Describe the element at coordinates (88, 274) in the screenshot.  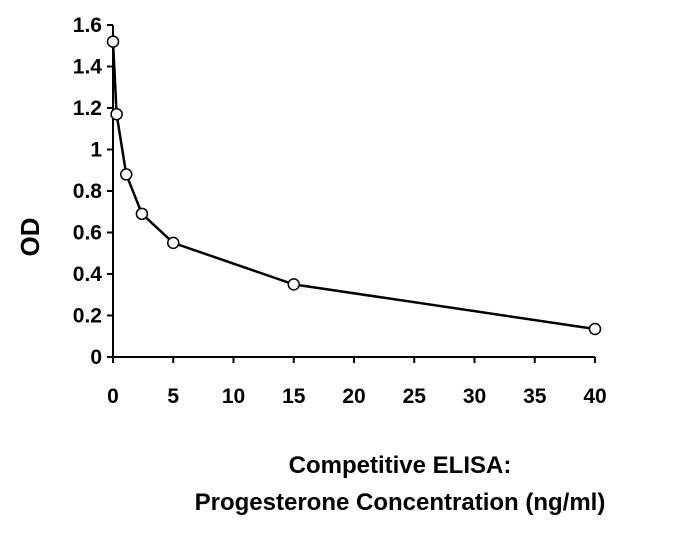
I see `y-tick-label: 0.4` at that location.